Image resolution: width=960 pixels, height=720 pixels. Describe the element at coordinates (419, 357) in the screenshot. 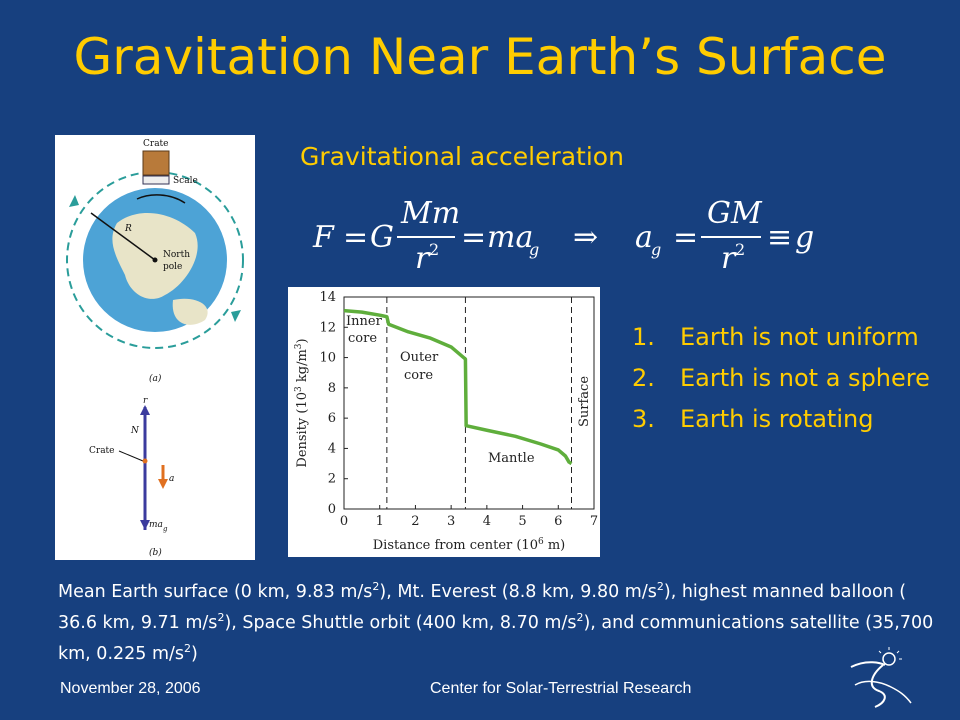

I see `annotation-outer-core: Outer` at that location.